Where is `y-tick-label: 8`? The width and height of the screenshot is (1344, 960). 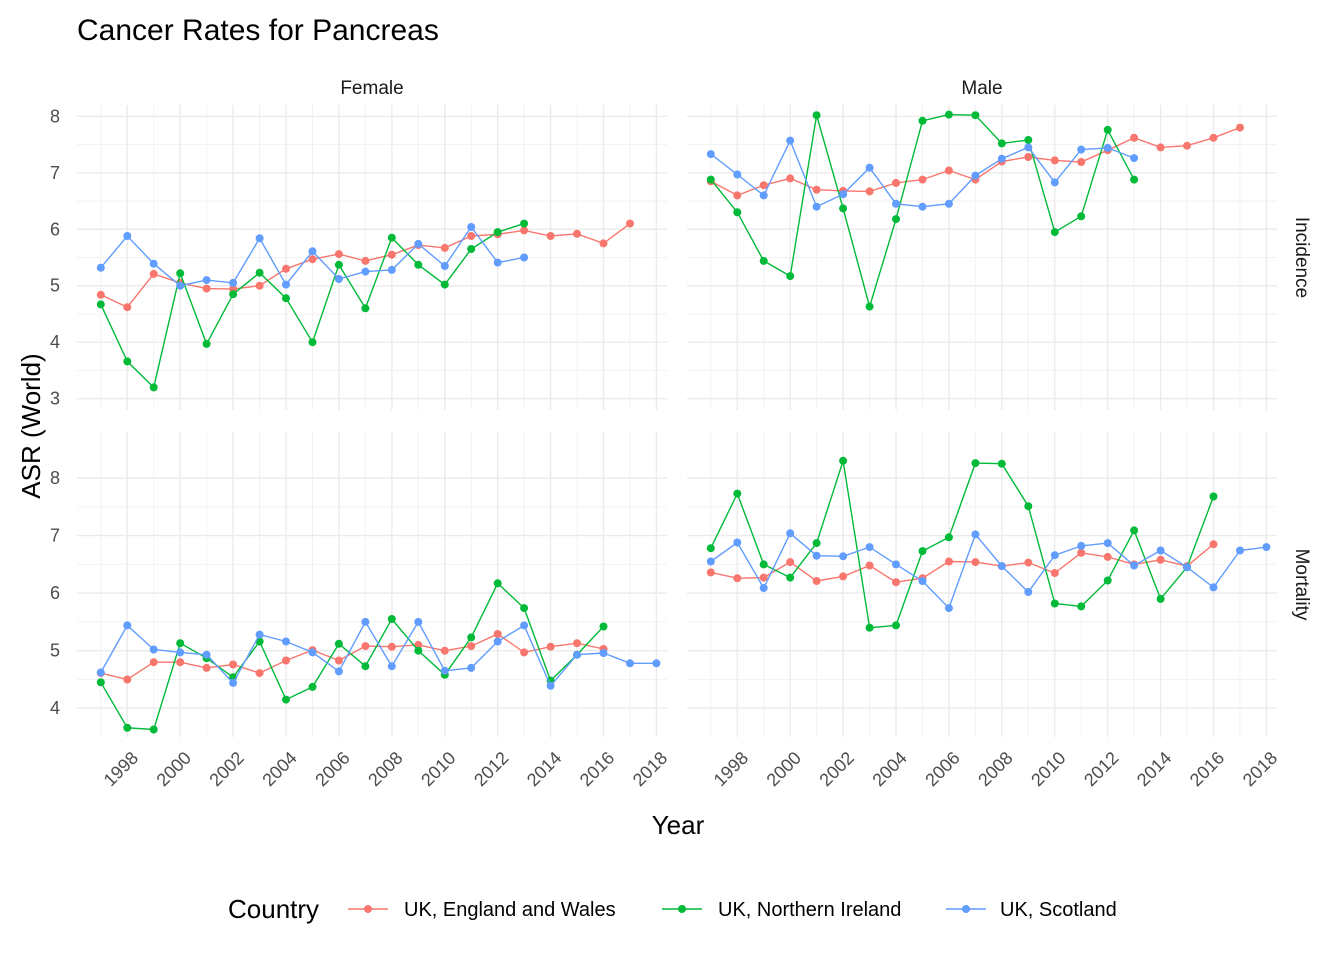
y-tick-label: 8 is located at coordinates (55, 478).